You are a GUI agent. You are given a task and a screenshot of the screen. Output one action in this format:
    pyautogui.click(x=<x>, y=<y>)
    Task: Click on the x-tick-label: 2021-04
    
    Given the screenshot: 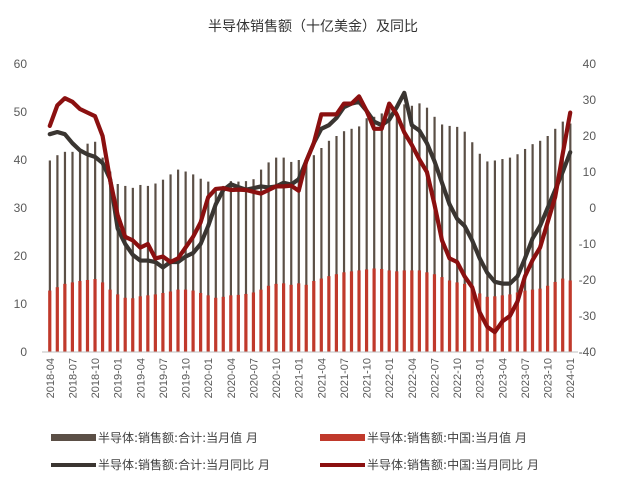 What is the action you would take?
    pyautogui.click(x=322, y=378)
    